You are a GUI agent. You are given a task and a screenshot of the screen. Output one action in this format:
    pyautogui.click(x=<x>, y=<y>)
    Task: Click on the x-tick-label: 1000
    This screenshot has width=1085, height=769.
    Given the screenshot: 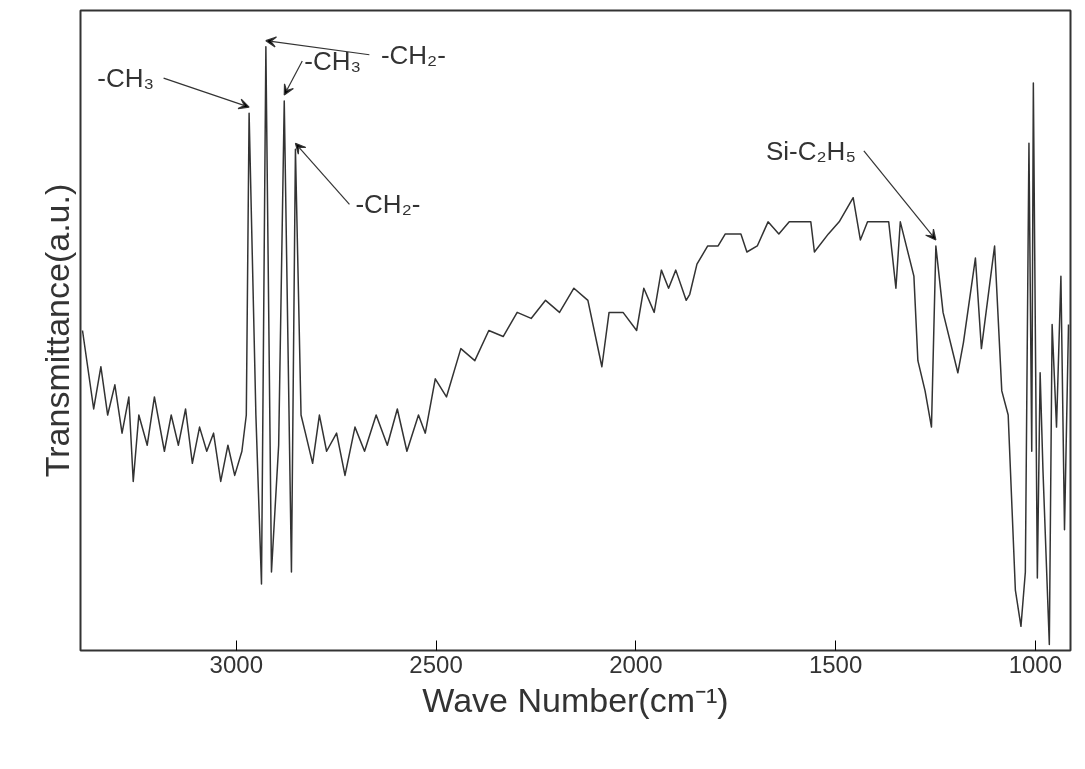 What is the action you would take?
    pyautogui.click(x=1035, y=664)
    